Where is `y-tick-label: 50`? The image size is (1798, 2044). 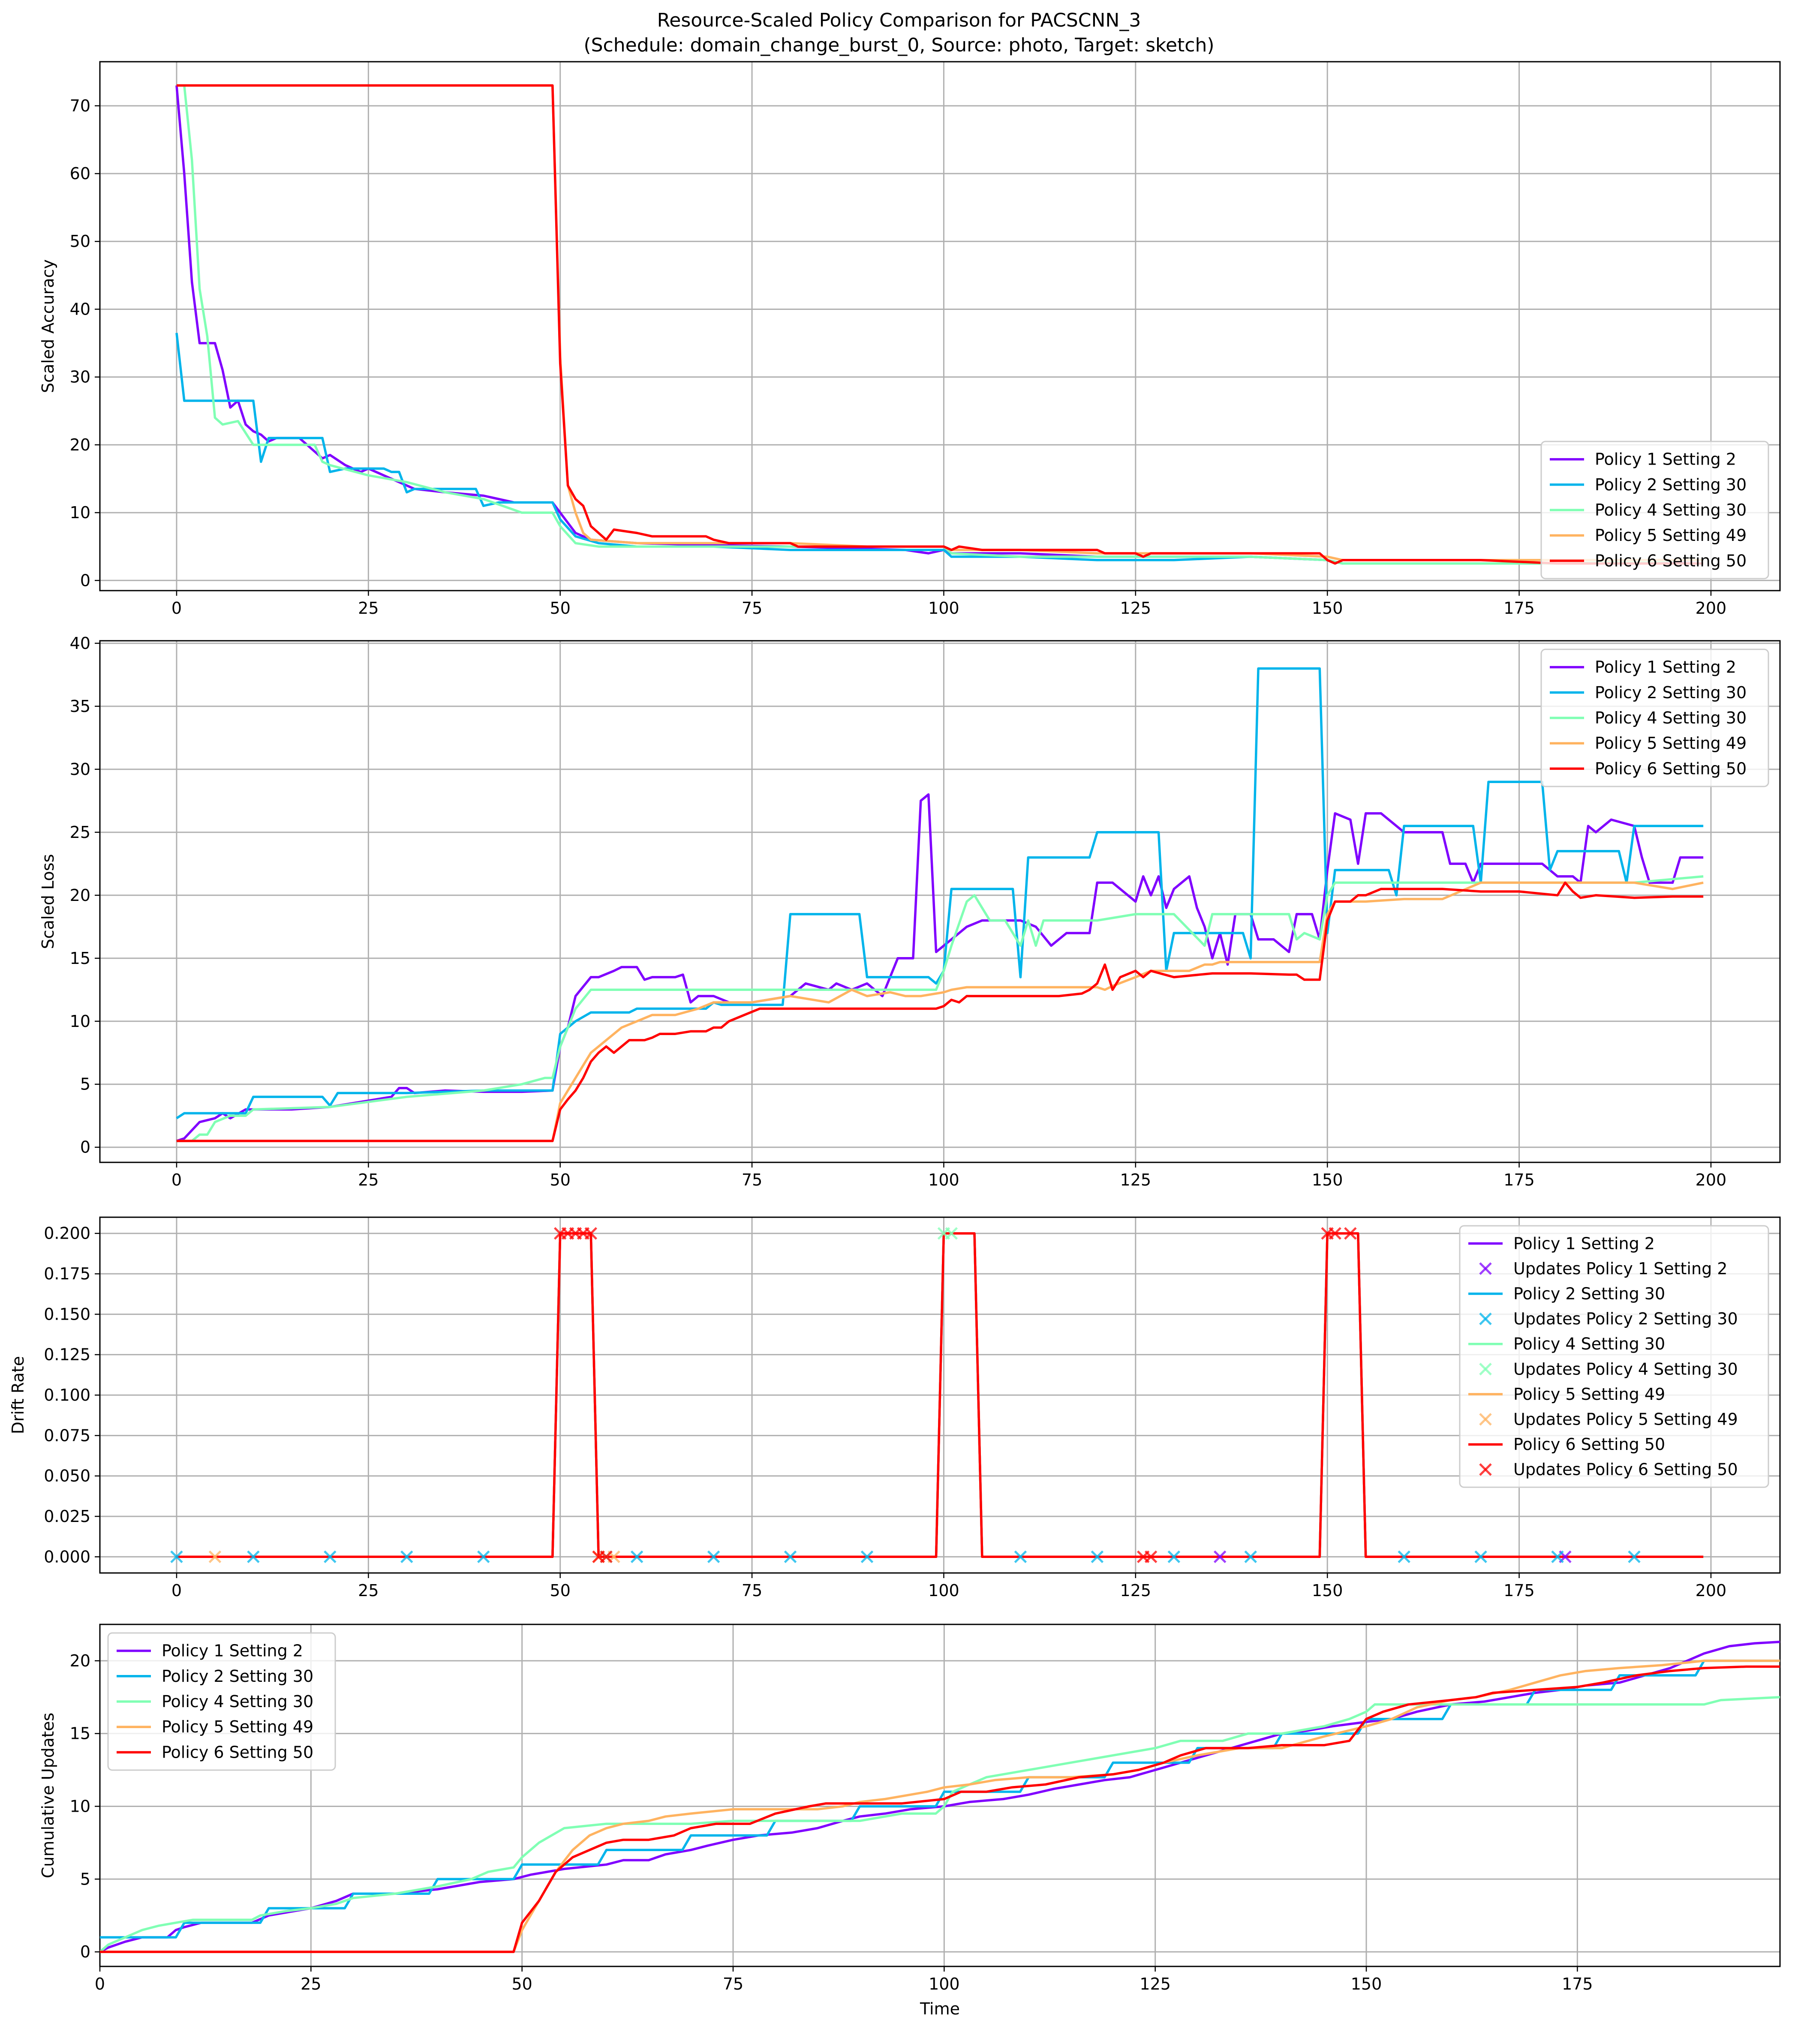 y-tick-label: 50 is located at coordinates (80, 241).